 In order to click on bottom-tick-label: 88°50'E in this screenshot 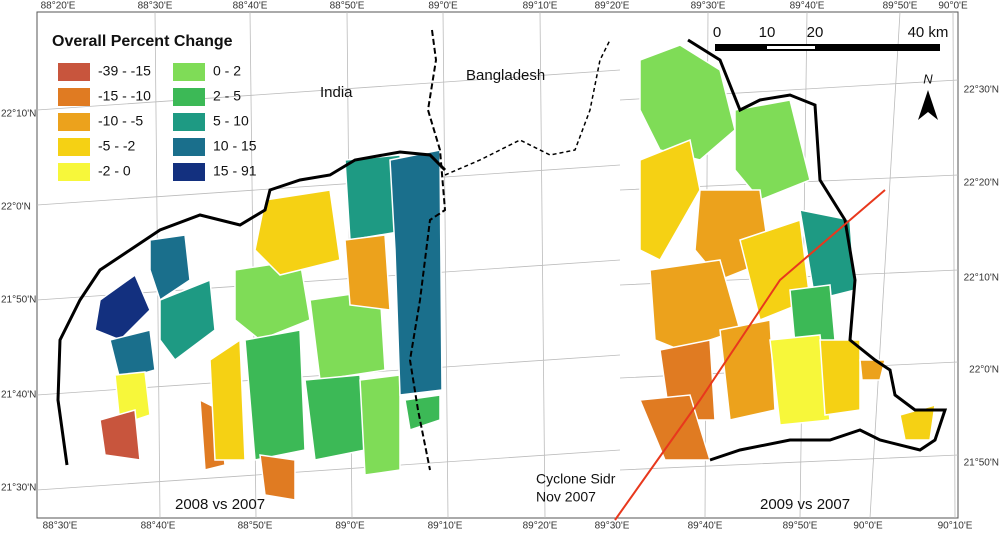, I will do `click(255, 526)`.